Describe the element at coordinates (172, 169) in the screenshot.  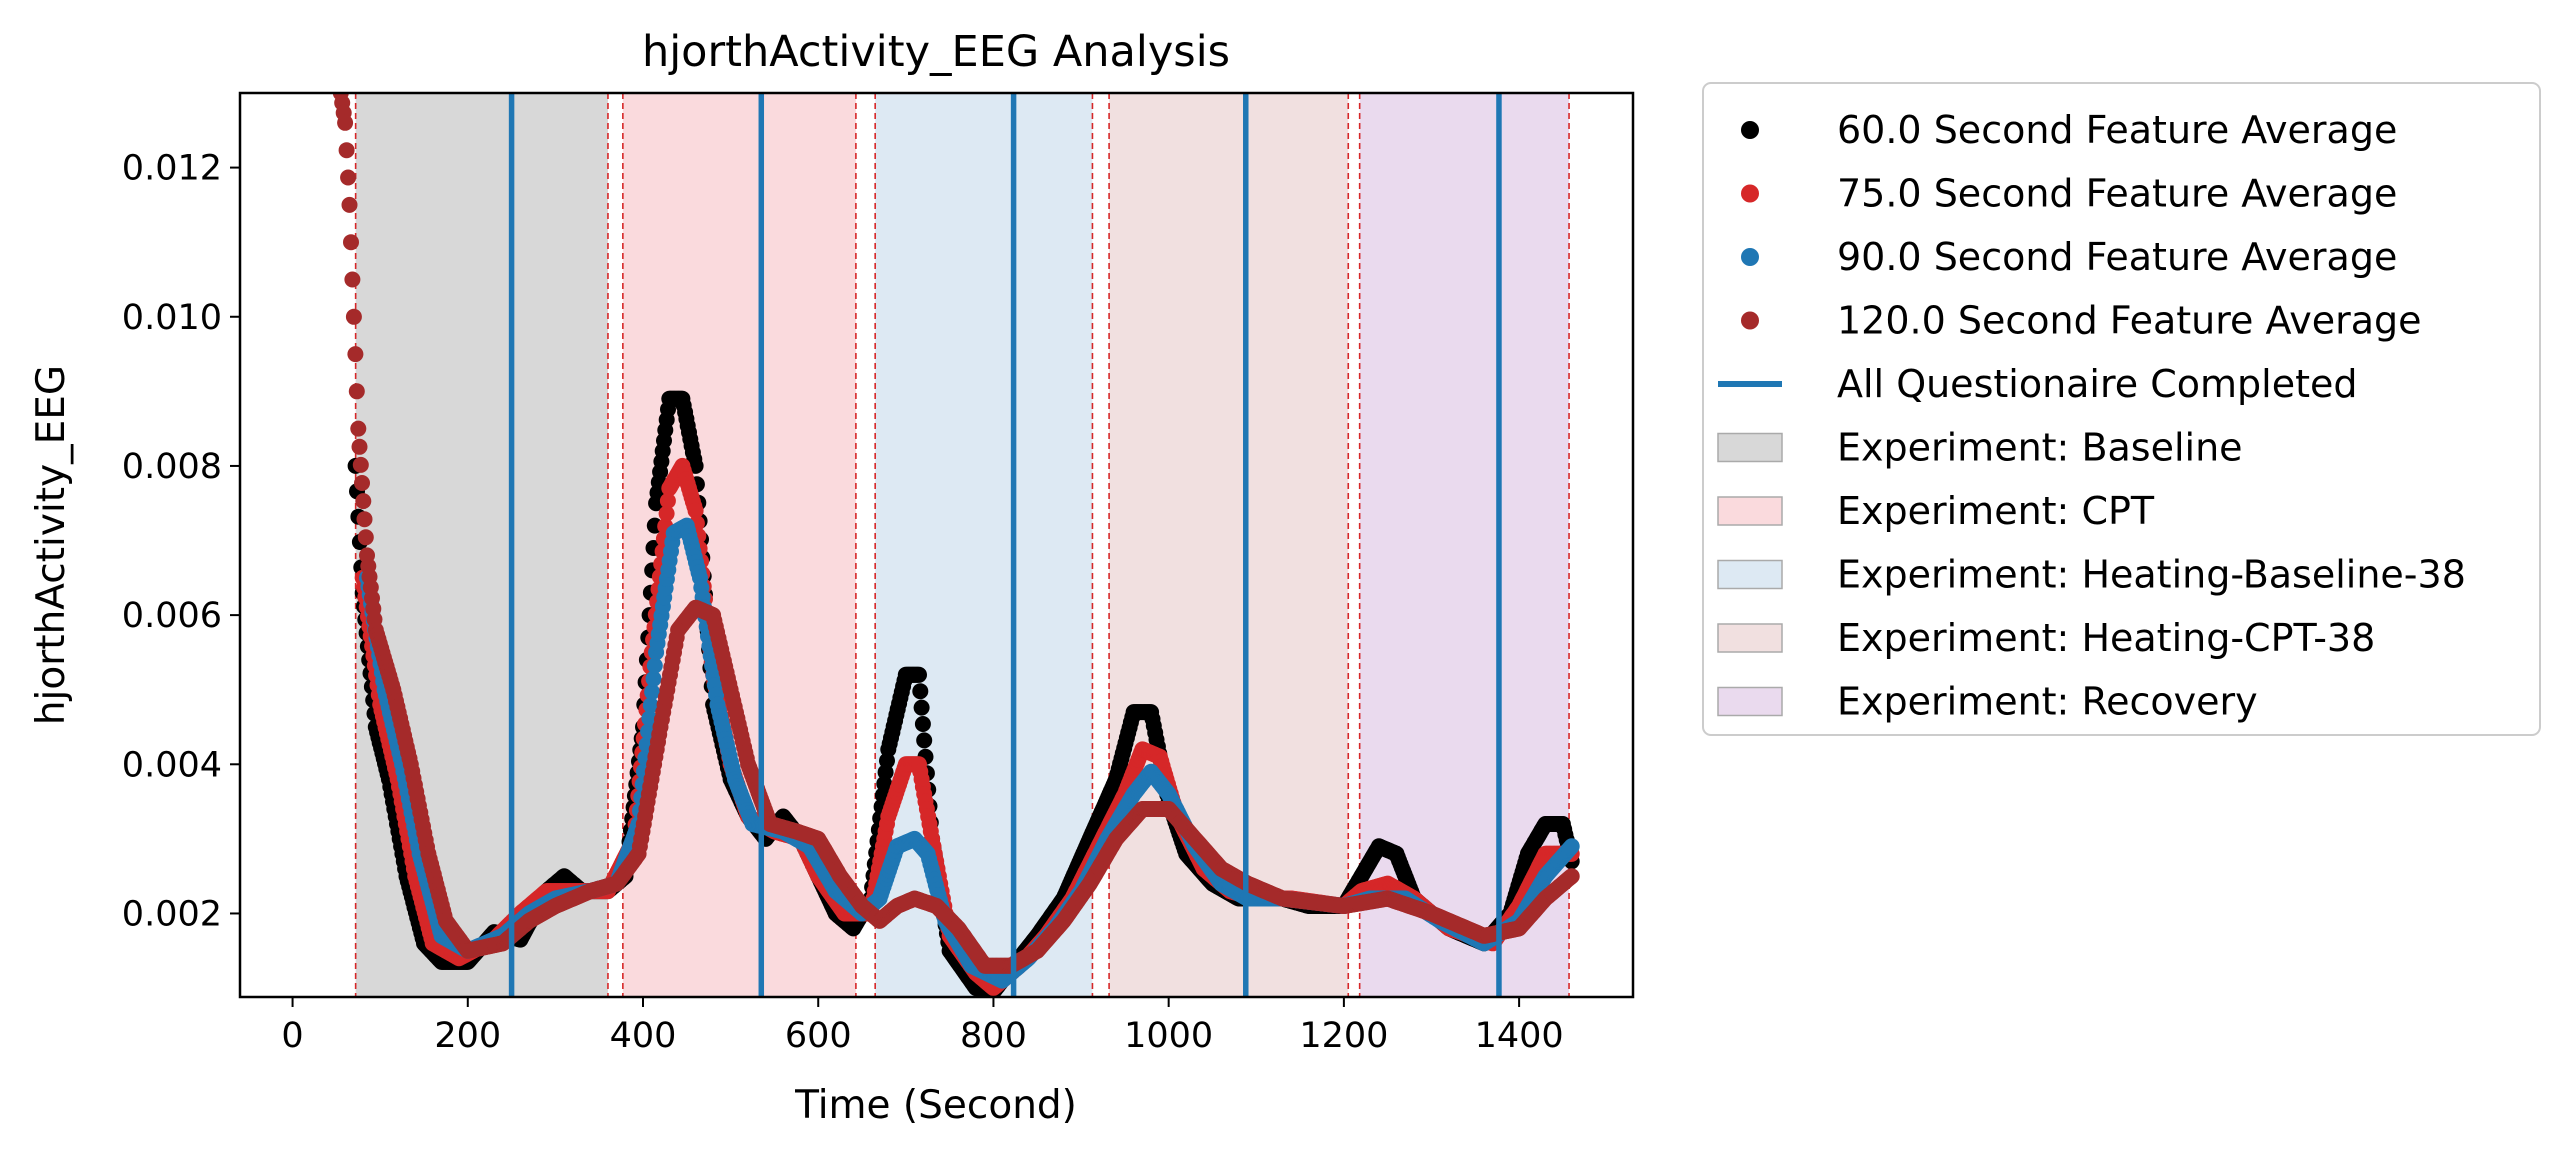
I see `y-tick-label-5: 0.012` at that location.